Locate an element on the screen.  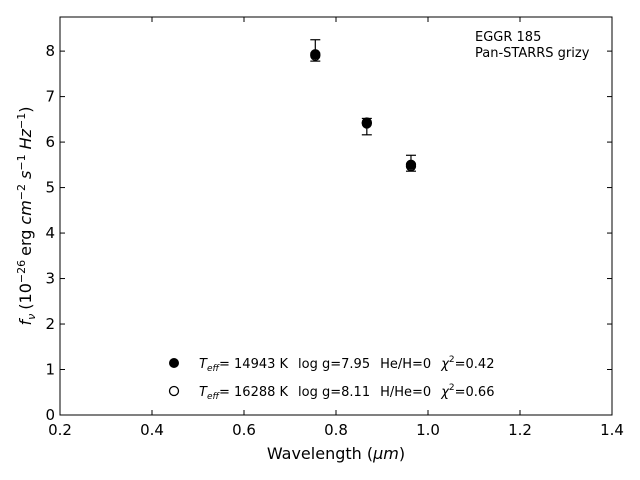
legend-marker-open is located at coordinates (174, 391).